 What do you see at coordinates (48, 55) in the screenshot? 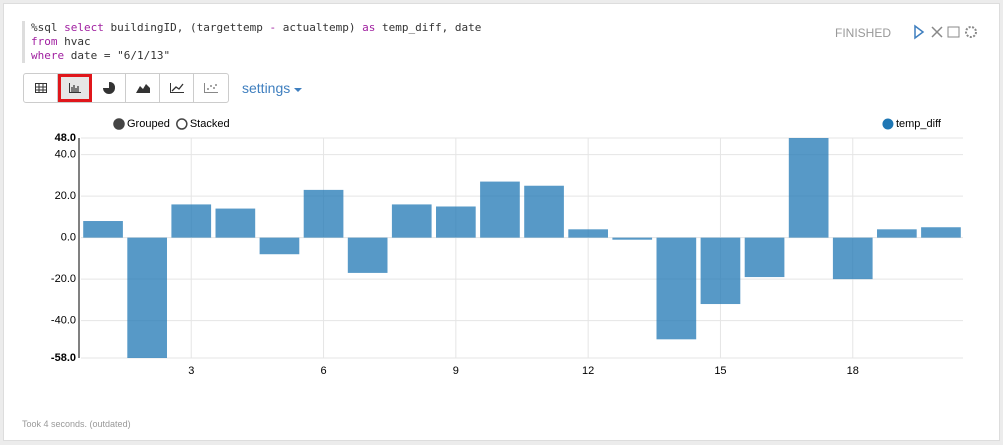
I see `code-token: where` at bounding box center [48, 55].